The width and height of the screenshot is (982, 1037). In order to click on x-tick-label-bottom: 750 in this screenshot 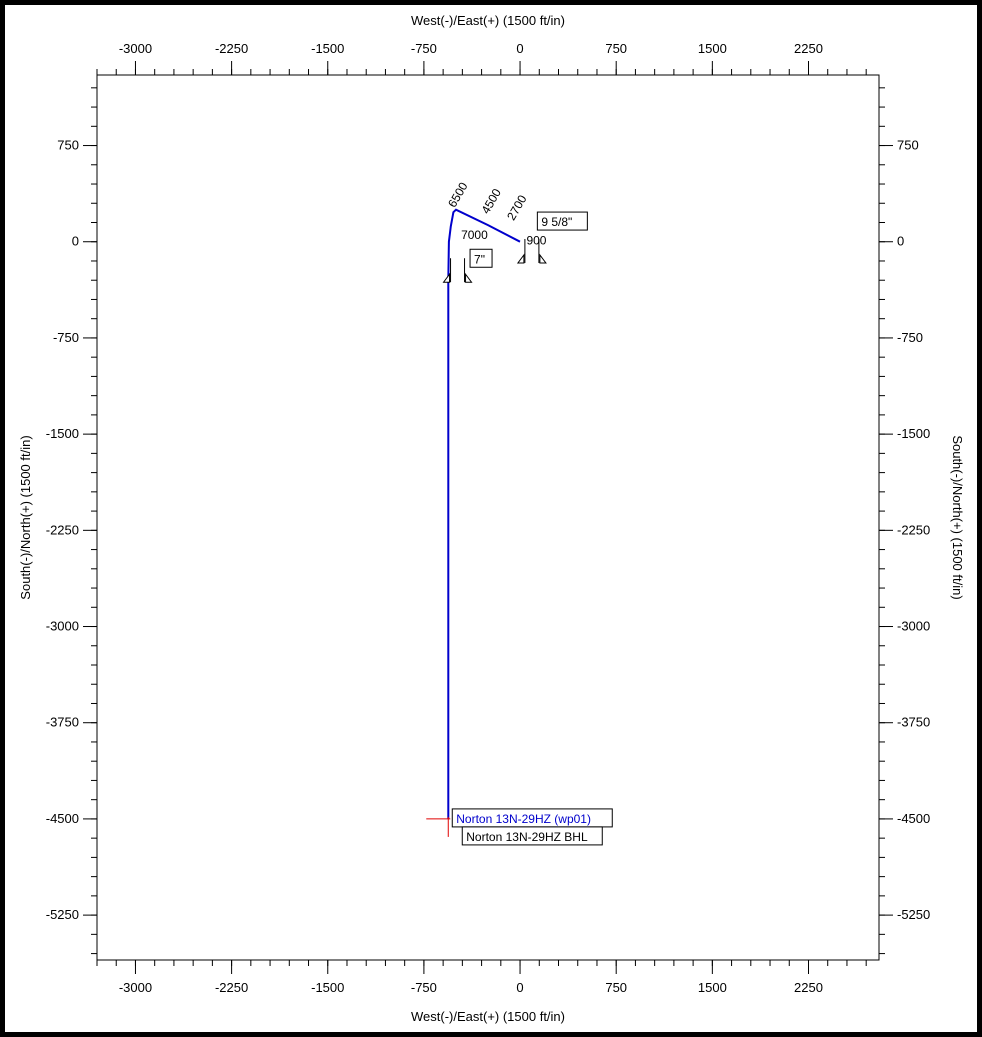, I will do `click(616, 987)`.